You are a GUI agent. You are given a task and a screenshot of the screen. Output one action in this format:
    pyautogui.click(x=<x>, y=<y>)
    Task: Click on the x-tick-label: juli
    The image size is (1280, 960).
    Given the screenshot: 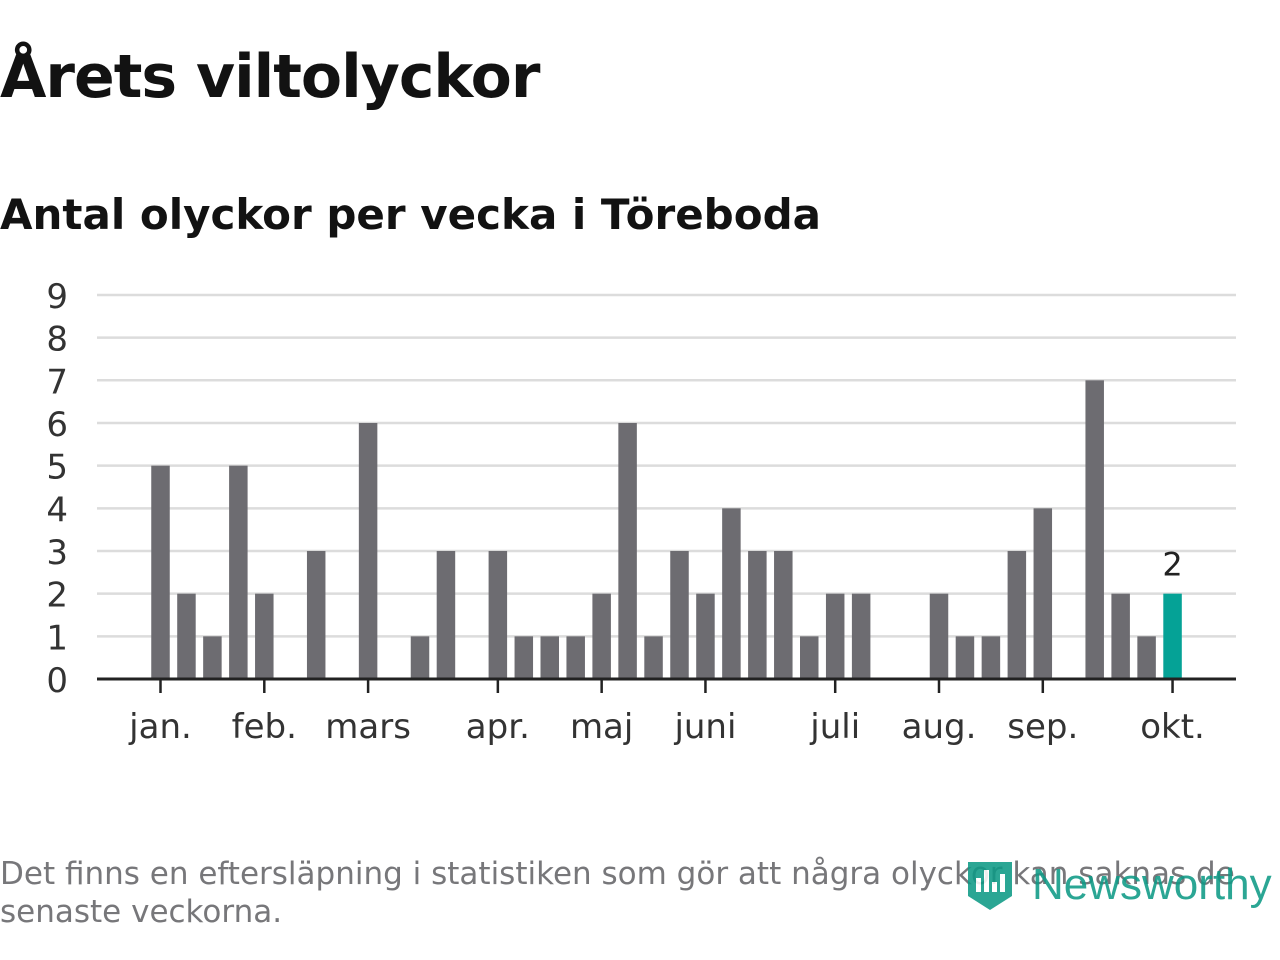 What is the action you would take?
    pyautogui.click(x=834, y=727)
    